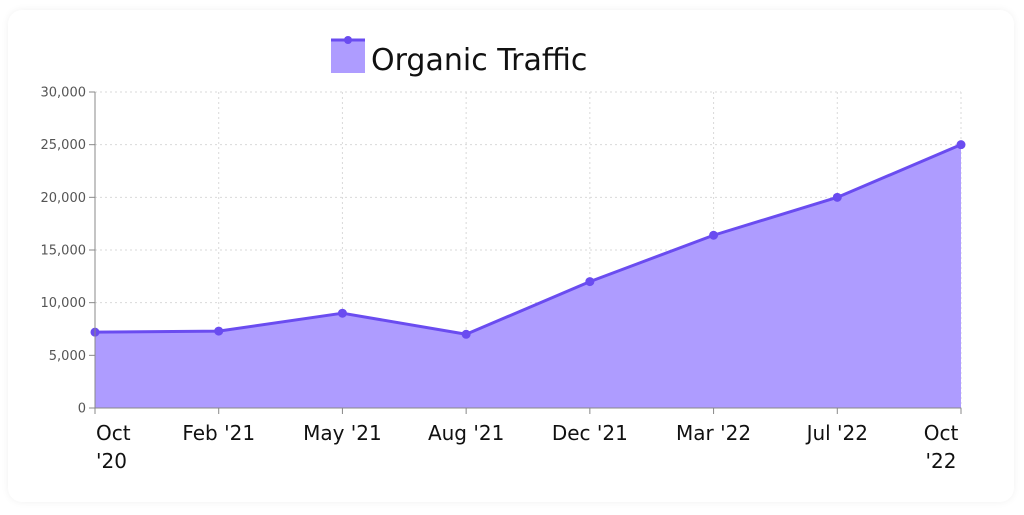 This screenshot has height=515, width=1024. Describe the element at coordinates (348, 56) in the screenshot. I see `legend-swatch` at that location.